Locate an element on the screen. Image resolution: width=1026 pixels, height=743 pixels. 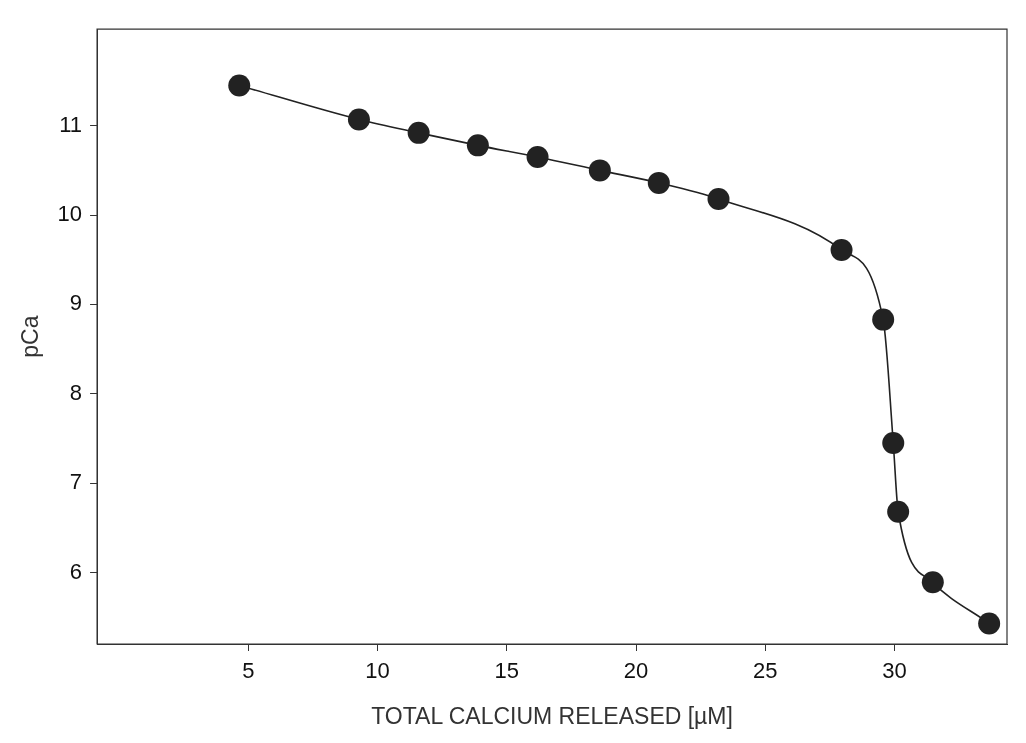
x-axis-title: TOTAL CALCIUM RELEASED [µM] is located at coordinates (552, 715).